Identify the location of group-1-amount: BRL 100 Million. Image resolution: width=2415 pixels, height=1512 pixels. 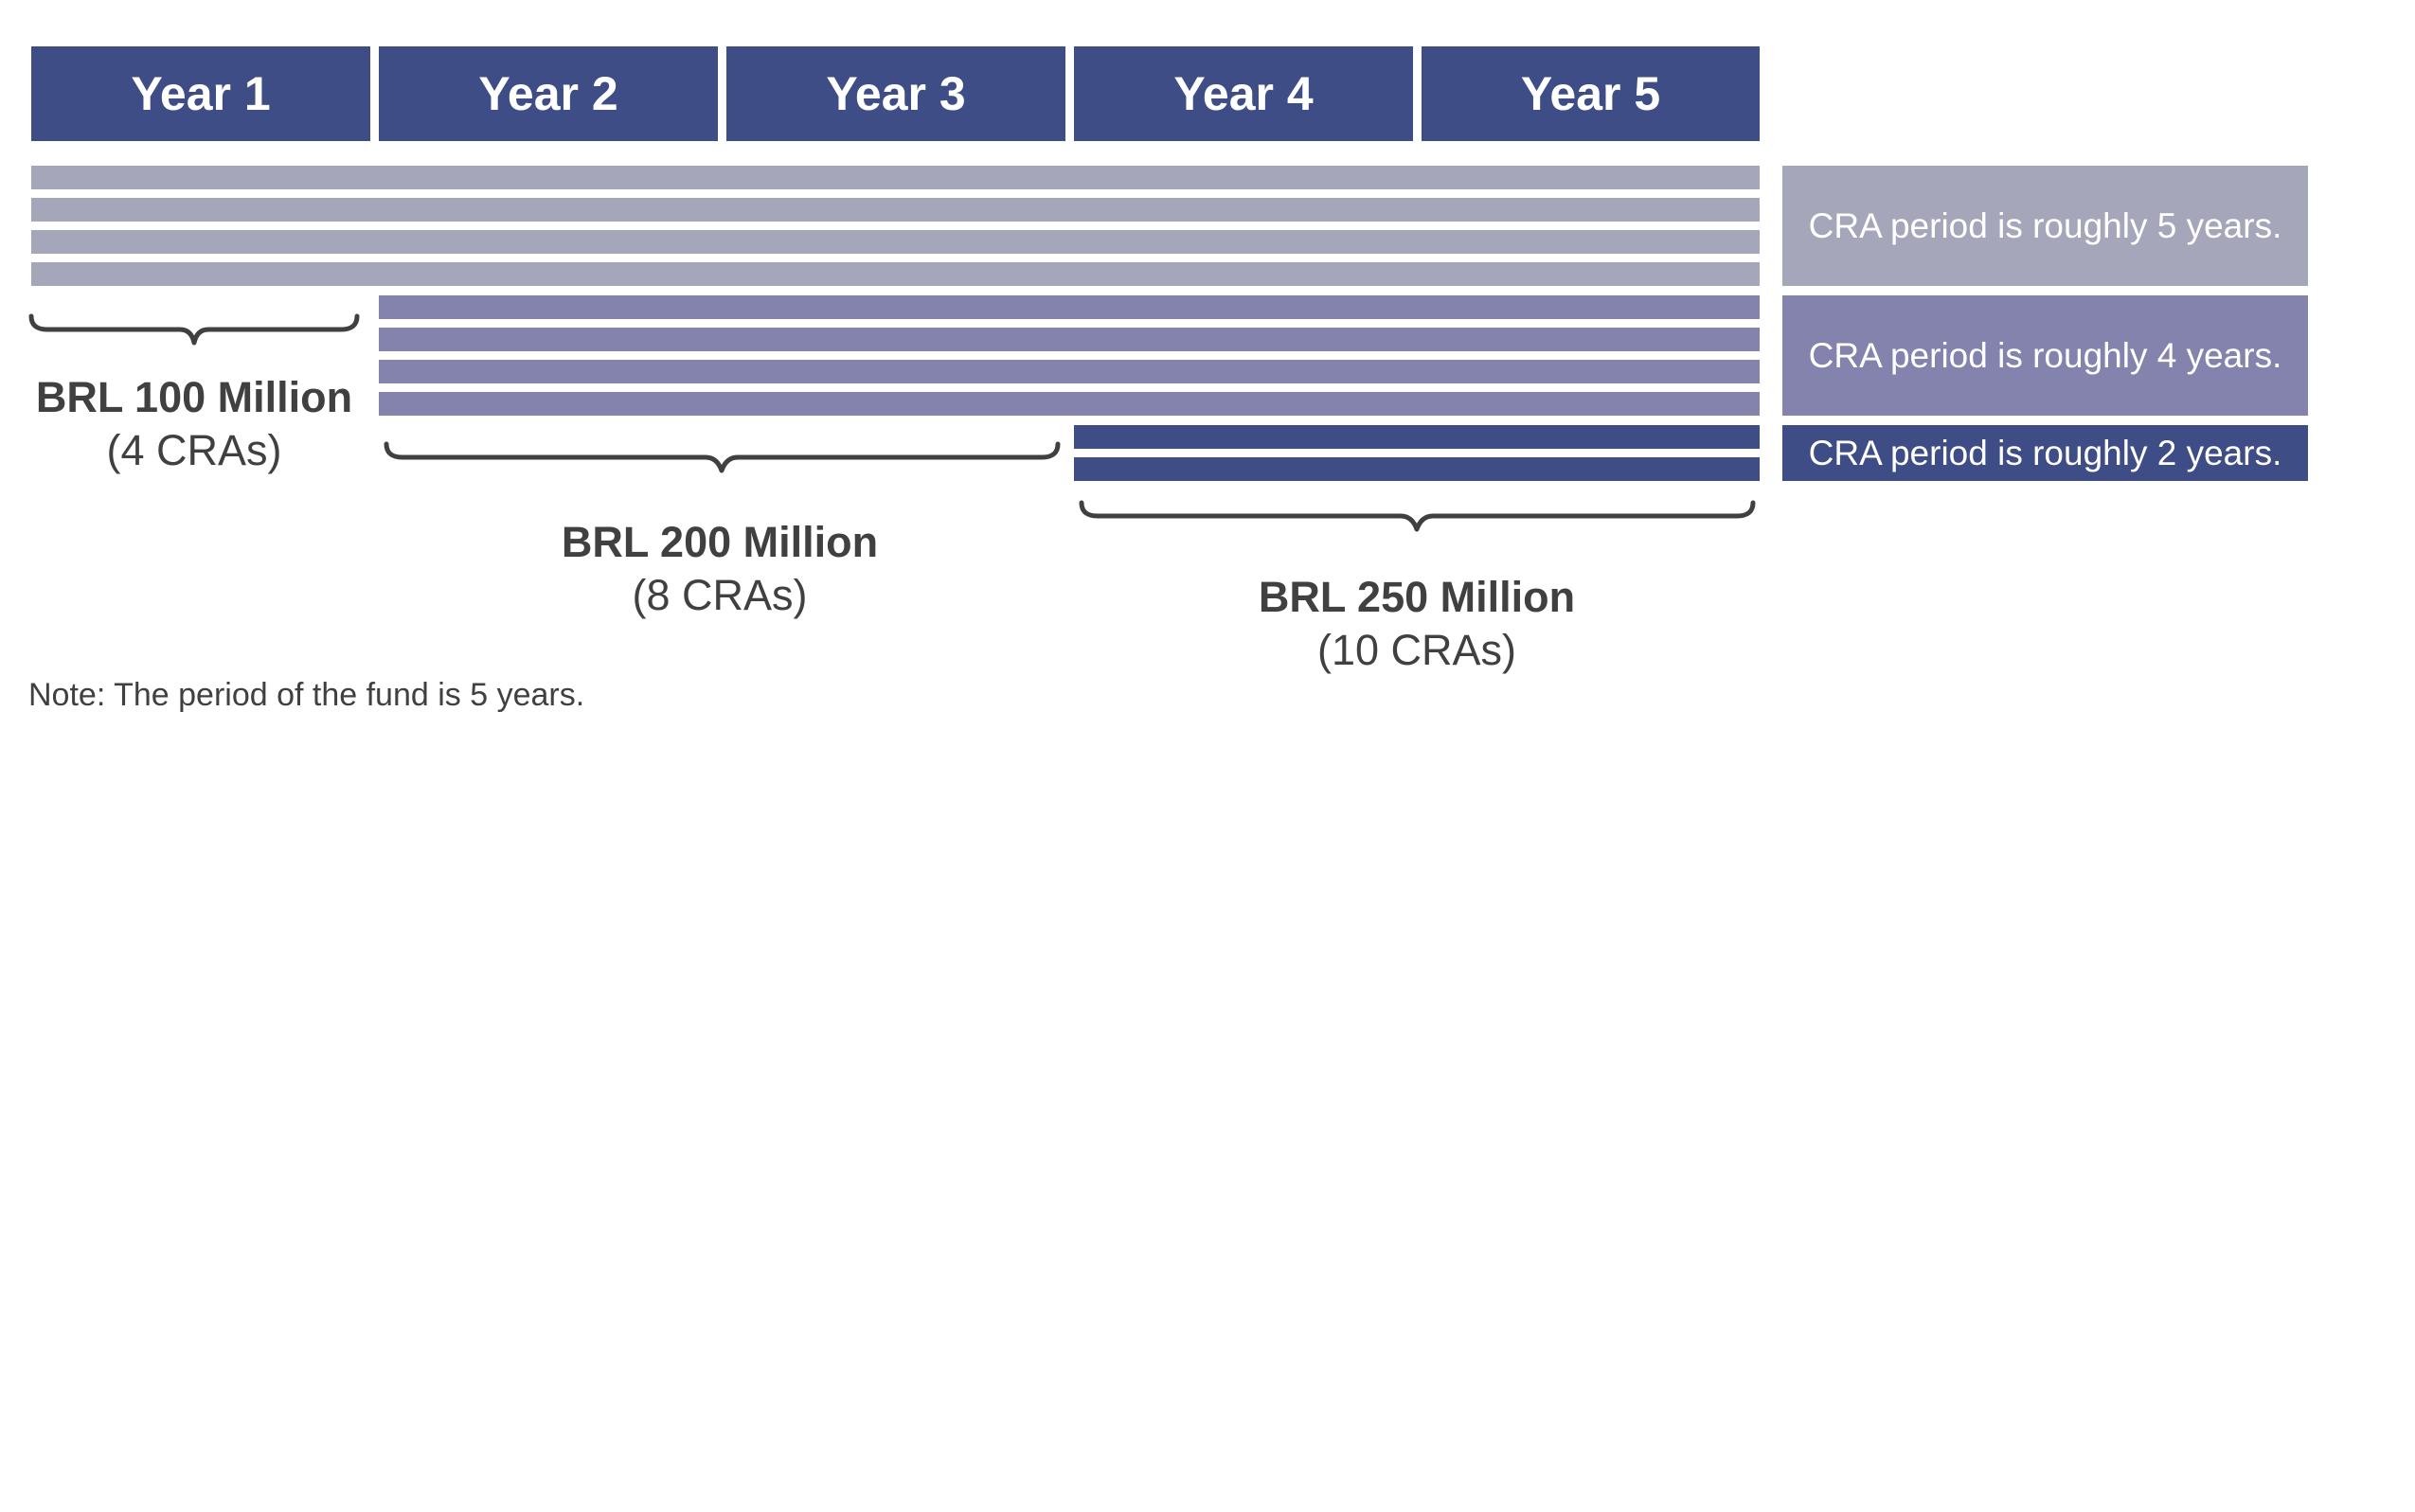
(194, 397).